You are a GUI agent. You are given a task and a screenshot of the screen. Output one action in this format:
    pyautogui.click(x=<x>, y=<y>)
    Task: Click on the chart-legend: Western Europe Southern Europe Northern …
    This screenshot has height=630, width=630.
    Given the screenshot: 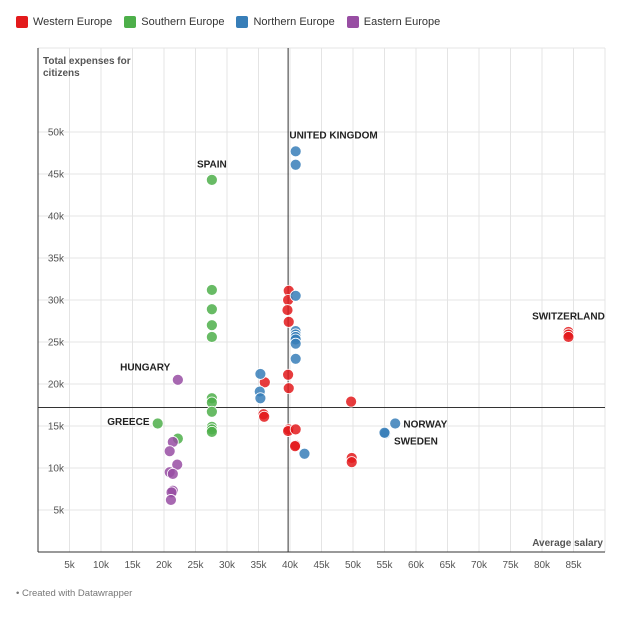 What is the action you would take?
    pyautogui.click(x=228, y=22)
    